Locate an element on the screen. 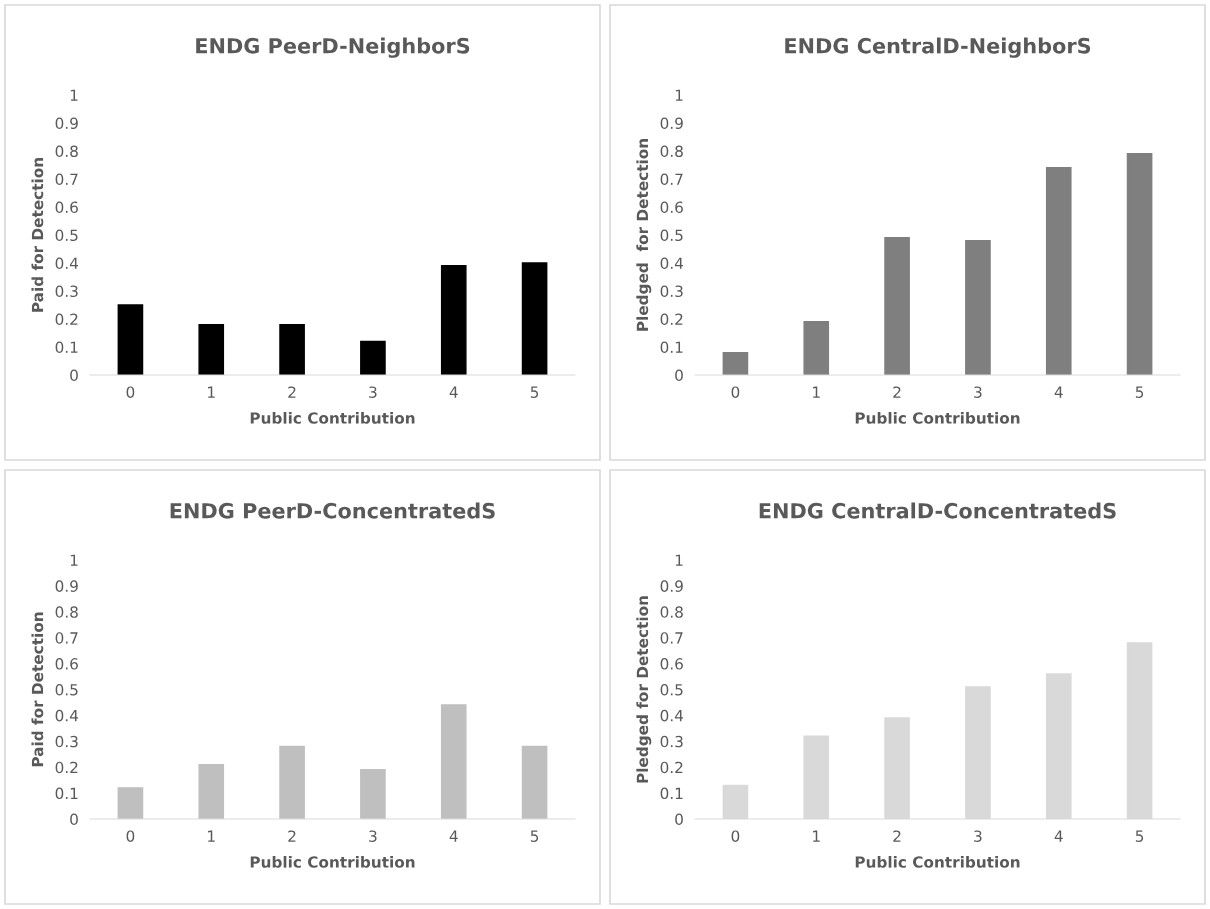  chart-title: ENDG PeerD-NeighborS is located at coordinates (333, 47).